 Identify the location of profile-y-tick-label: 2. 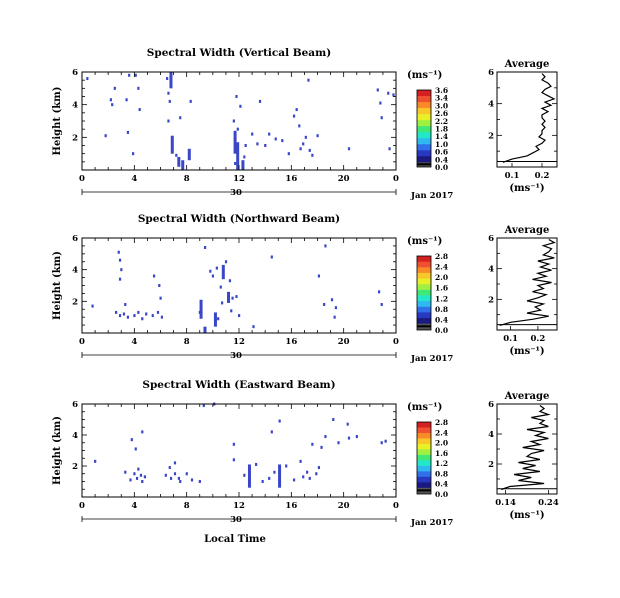
(491, 465).